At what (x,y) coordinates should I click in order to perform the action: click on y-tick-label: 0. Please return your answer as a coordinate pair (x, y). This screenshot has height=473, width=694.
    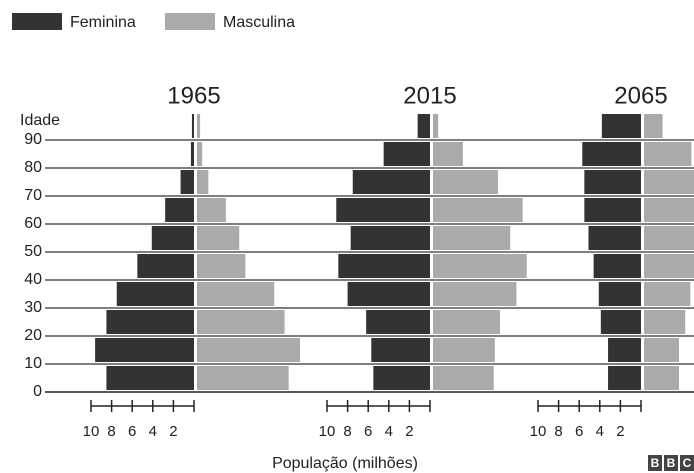
    Looking at the image, I should click on (37, 391).